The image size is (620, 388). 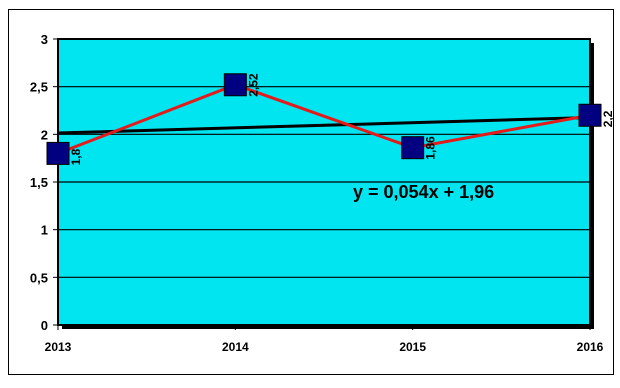 I want to click on x-tick-label: 2014, so click(x=235, y=347).